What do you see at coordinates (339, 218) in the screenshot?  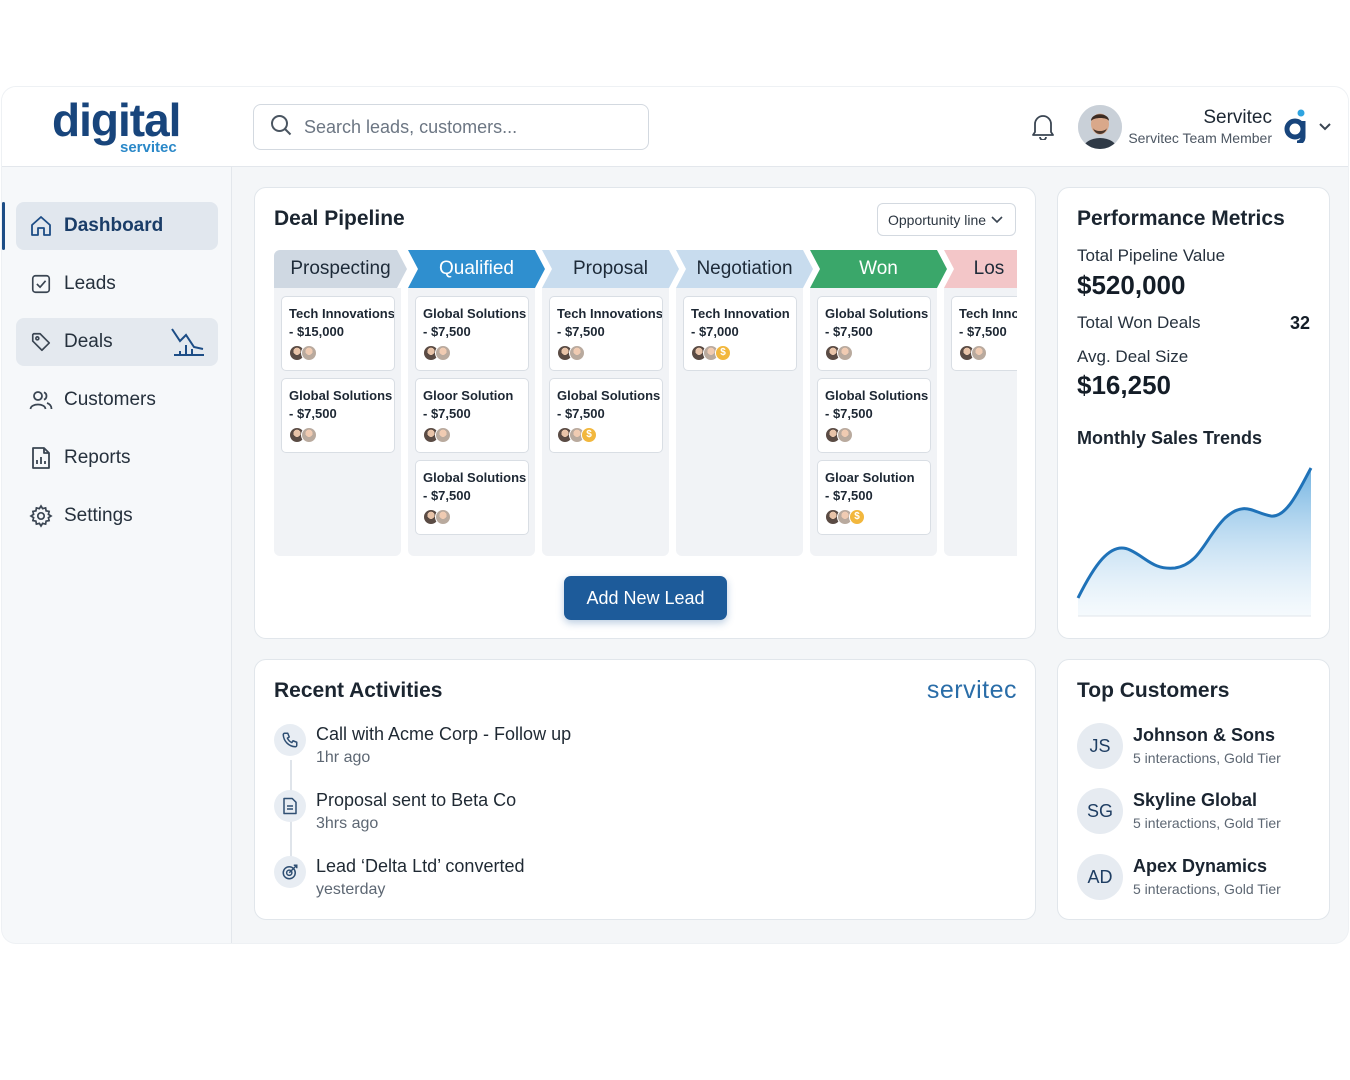 I see `pipeline-title: Deal Pipeline` at bounding box center [339, 218].